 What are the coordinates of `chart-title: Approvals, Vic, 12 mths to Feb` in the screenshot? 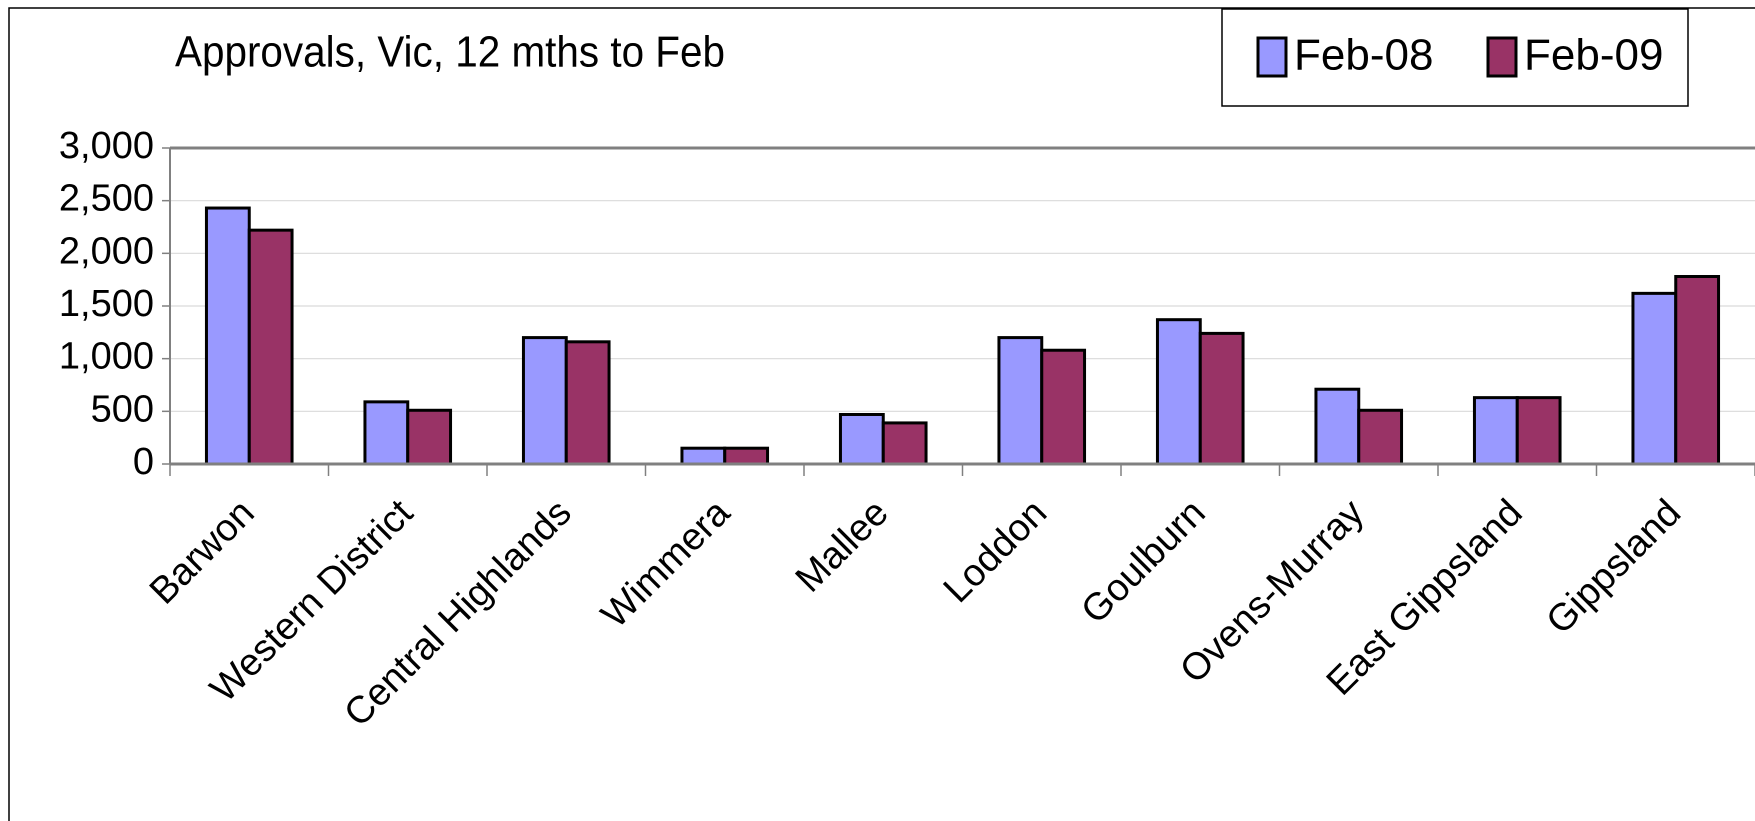 It's located at (450, 52).